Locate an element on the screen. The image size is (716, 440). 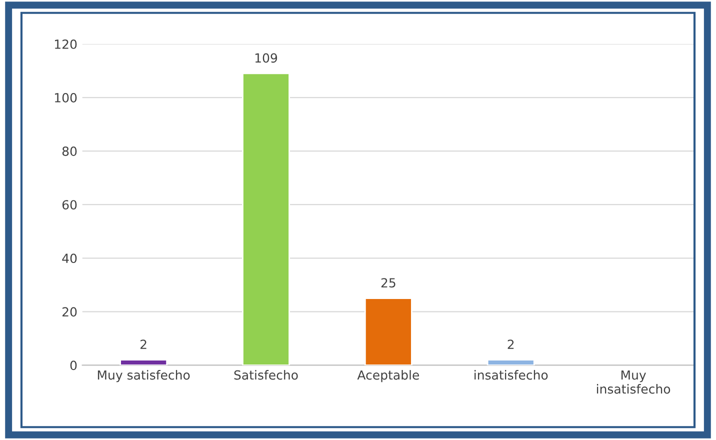
y-tick-label: 120 is located at coordinates (65, 44).